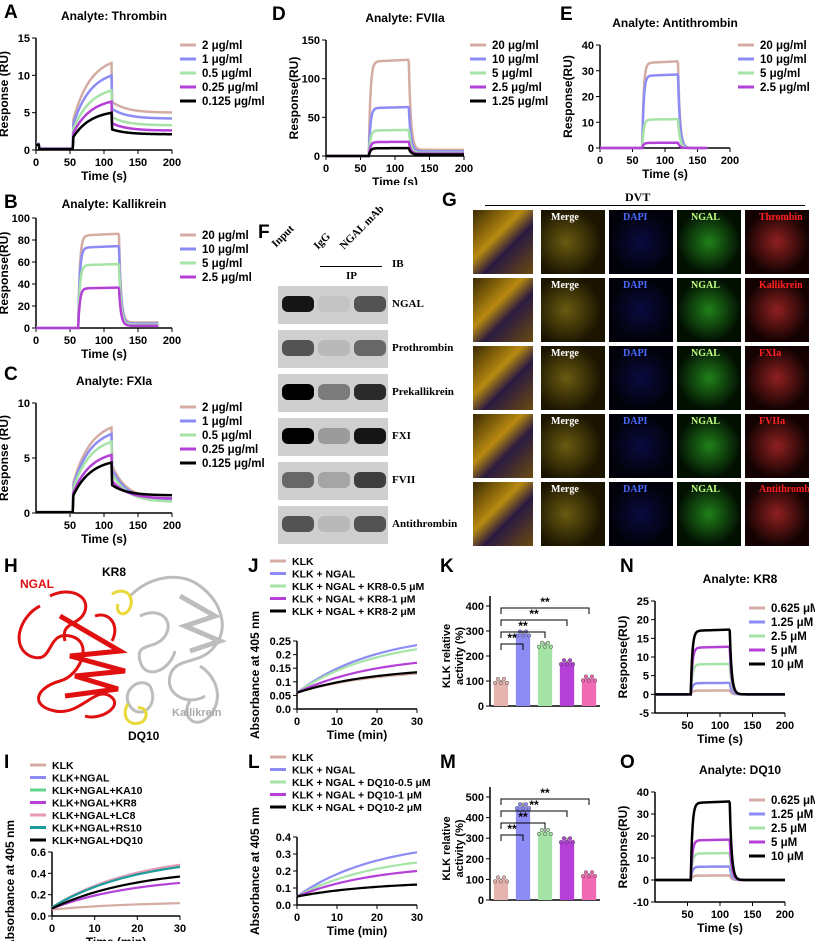 This screenshot has height=941, width=815. I want to click on legend-label: 0.25 μg/ml, so click(230, 88).